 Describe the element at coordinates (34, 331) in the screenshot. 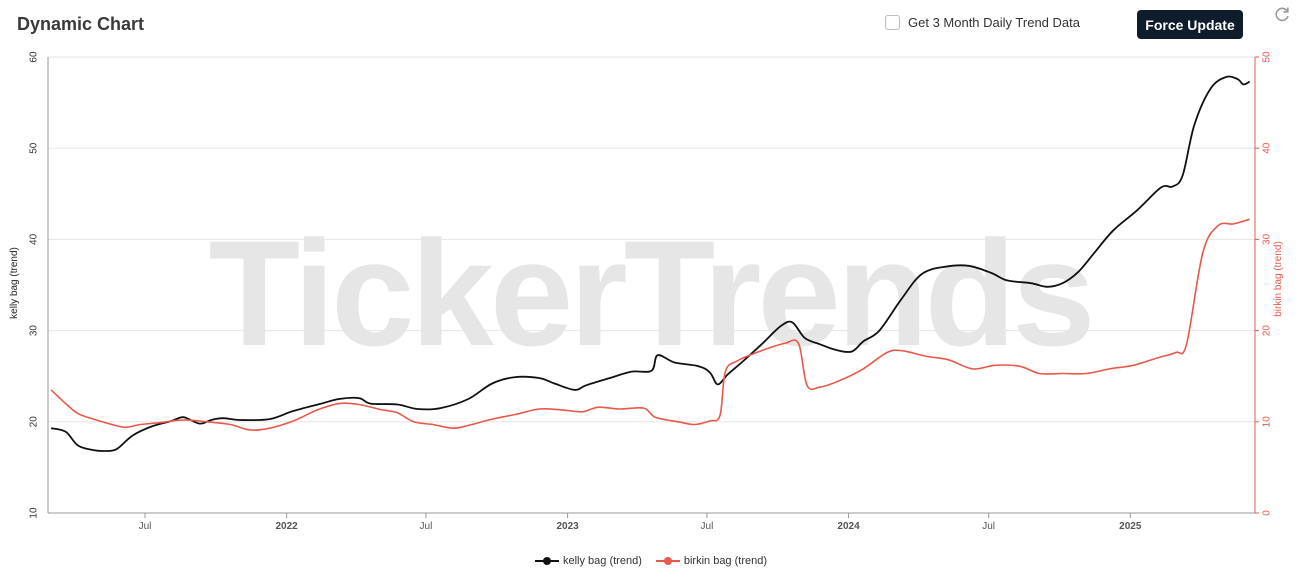

I see `y-left-tick-label: 30` at that location.